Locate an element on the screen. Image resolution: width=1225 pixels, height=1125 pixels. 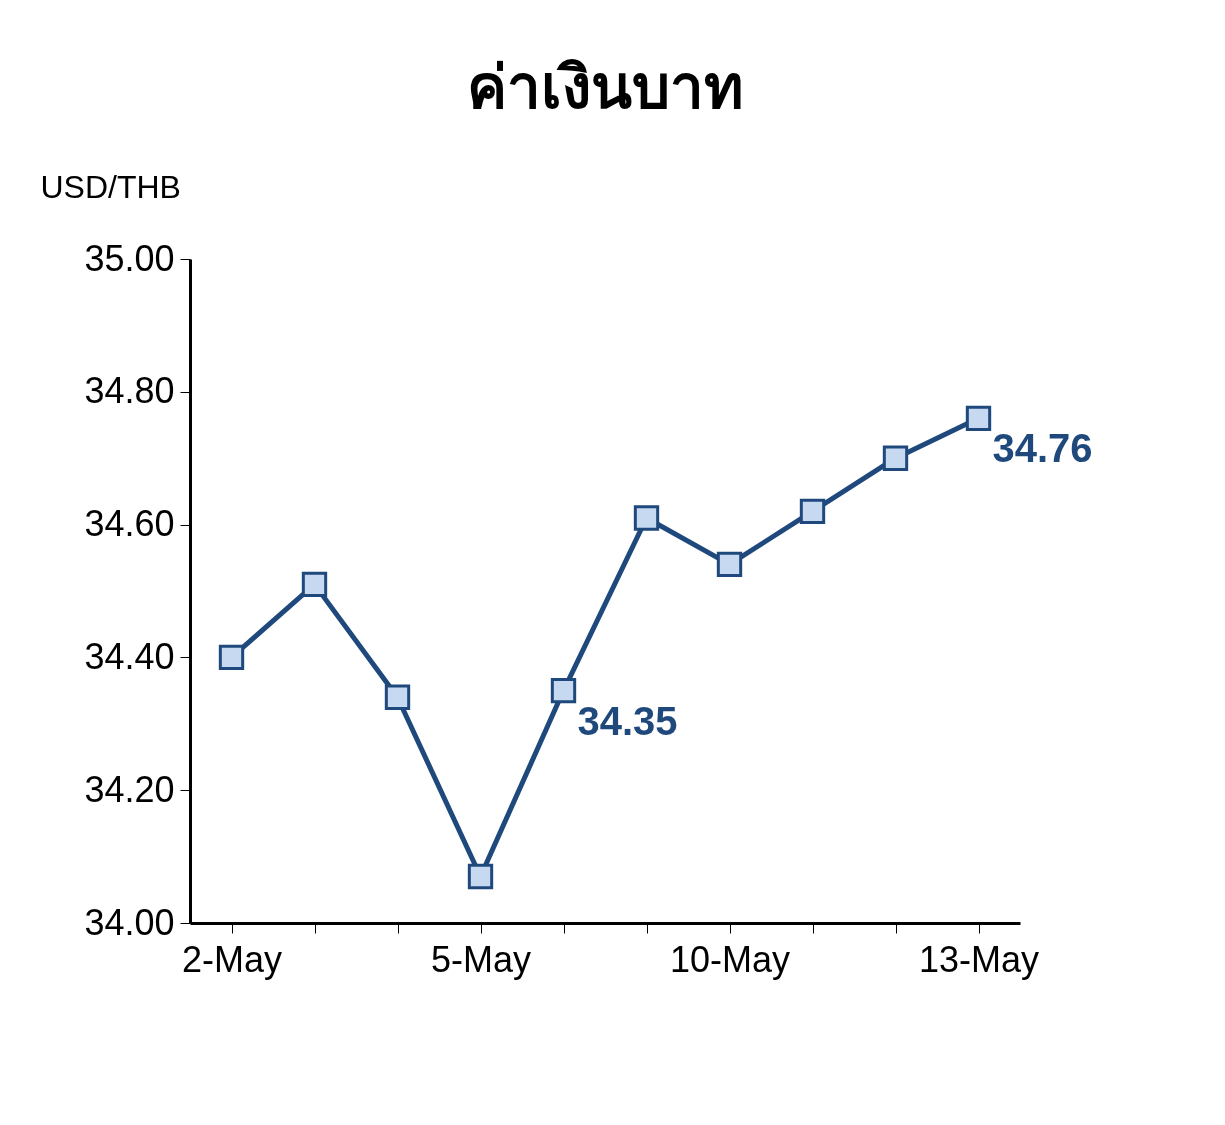
x-tick-label: 10-May is located at coordinates (730, 959).